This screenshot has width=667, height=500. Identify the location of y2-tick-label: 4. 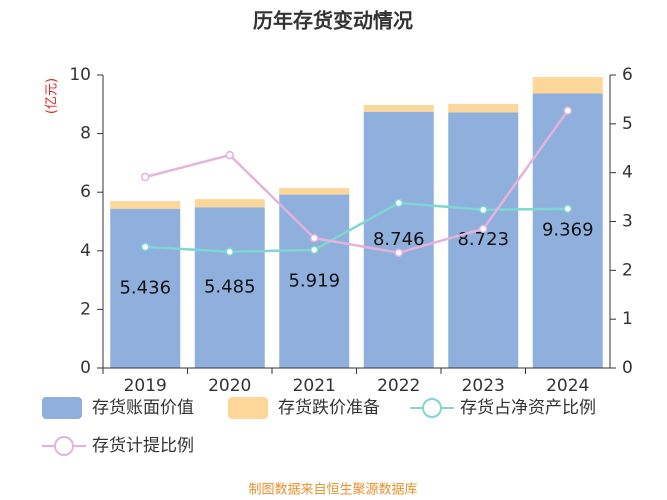
(627, 173).